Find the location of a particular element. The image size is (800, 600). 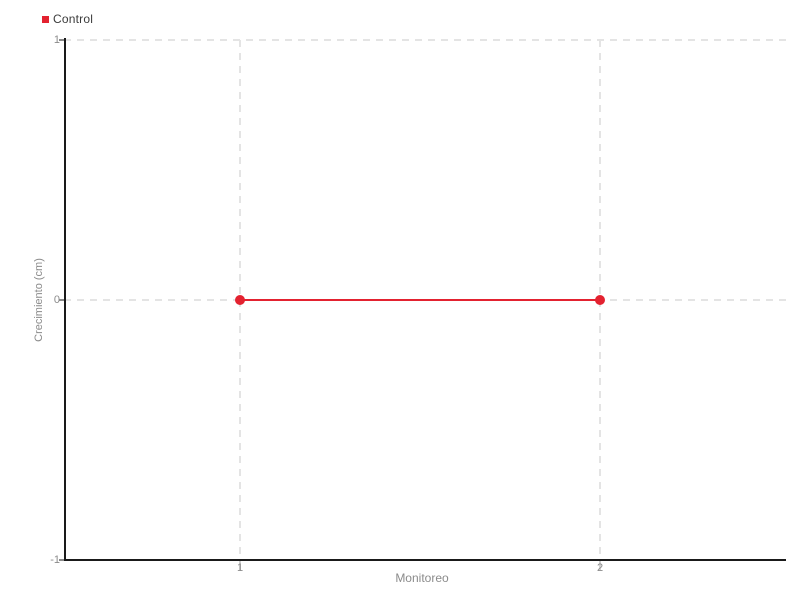

legend-swatch-icon is located at coordinates (45, 19).